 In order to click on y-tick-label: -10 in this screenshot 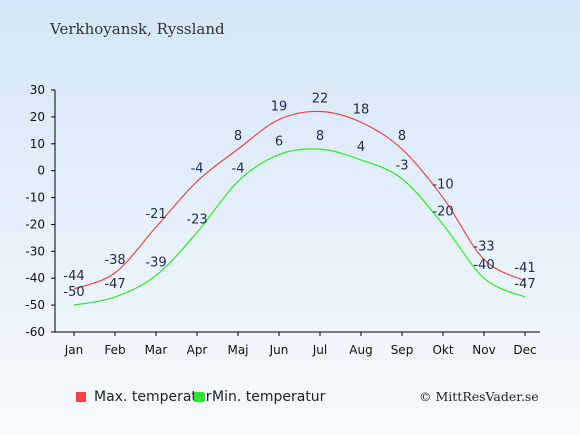, I will do `click(35, 198)`.